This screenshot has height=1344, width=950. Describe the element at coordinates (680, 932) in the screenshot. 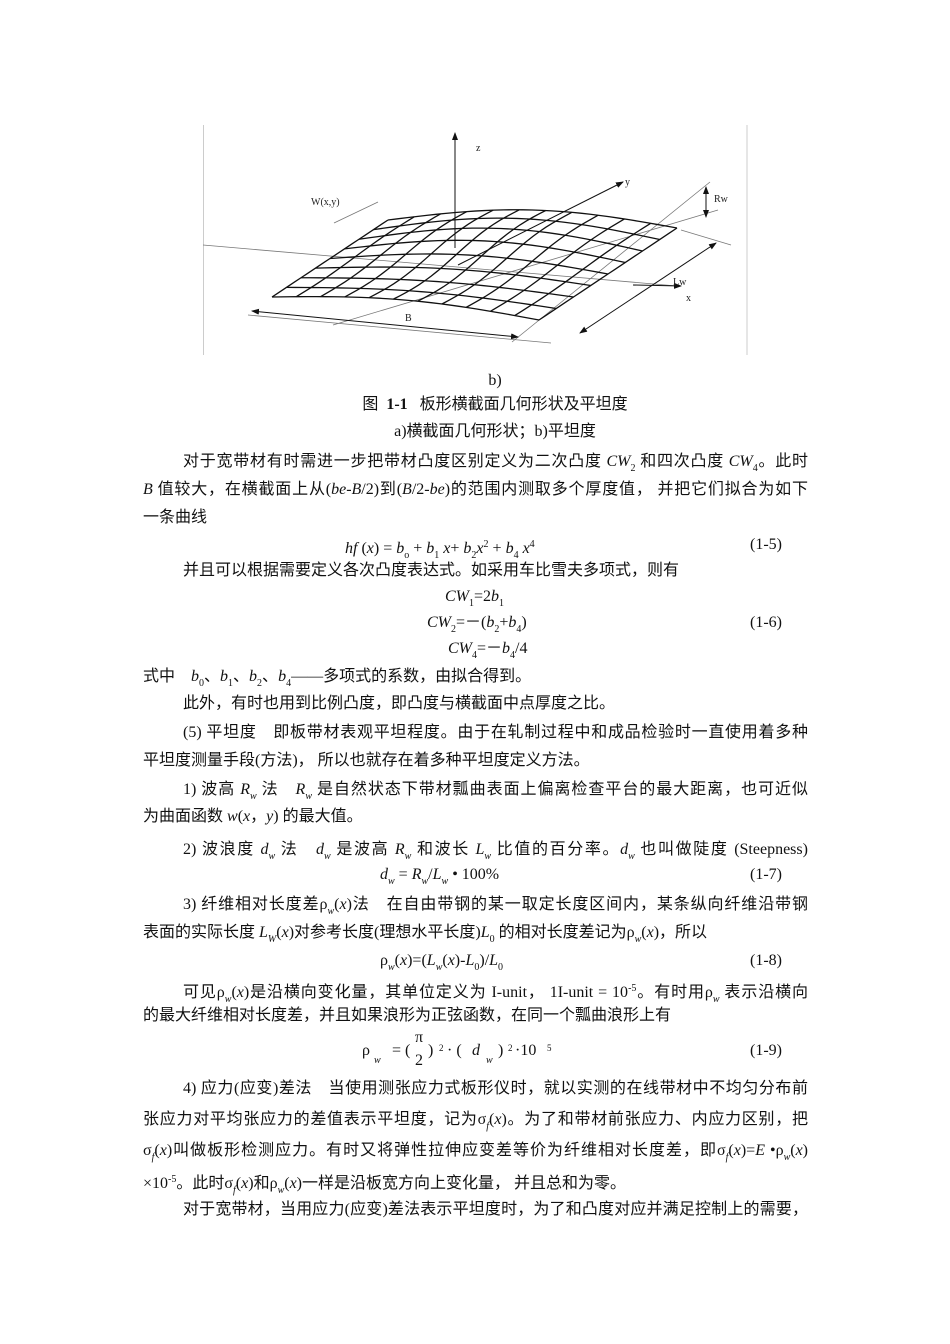

I see `text-run: )，所以` at that location.